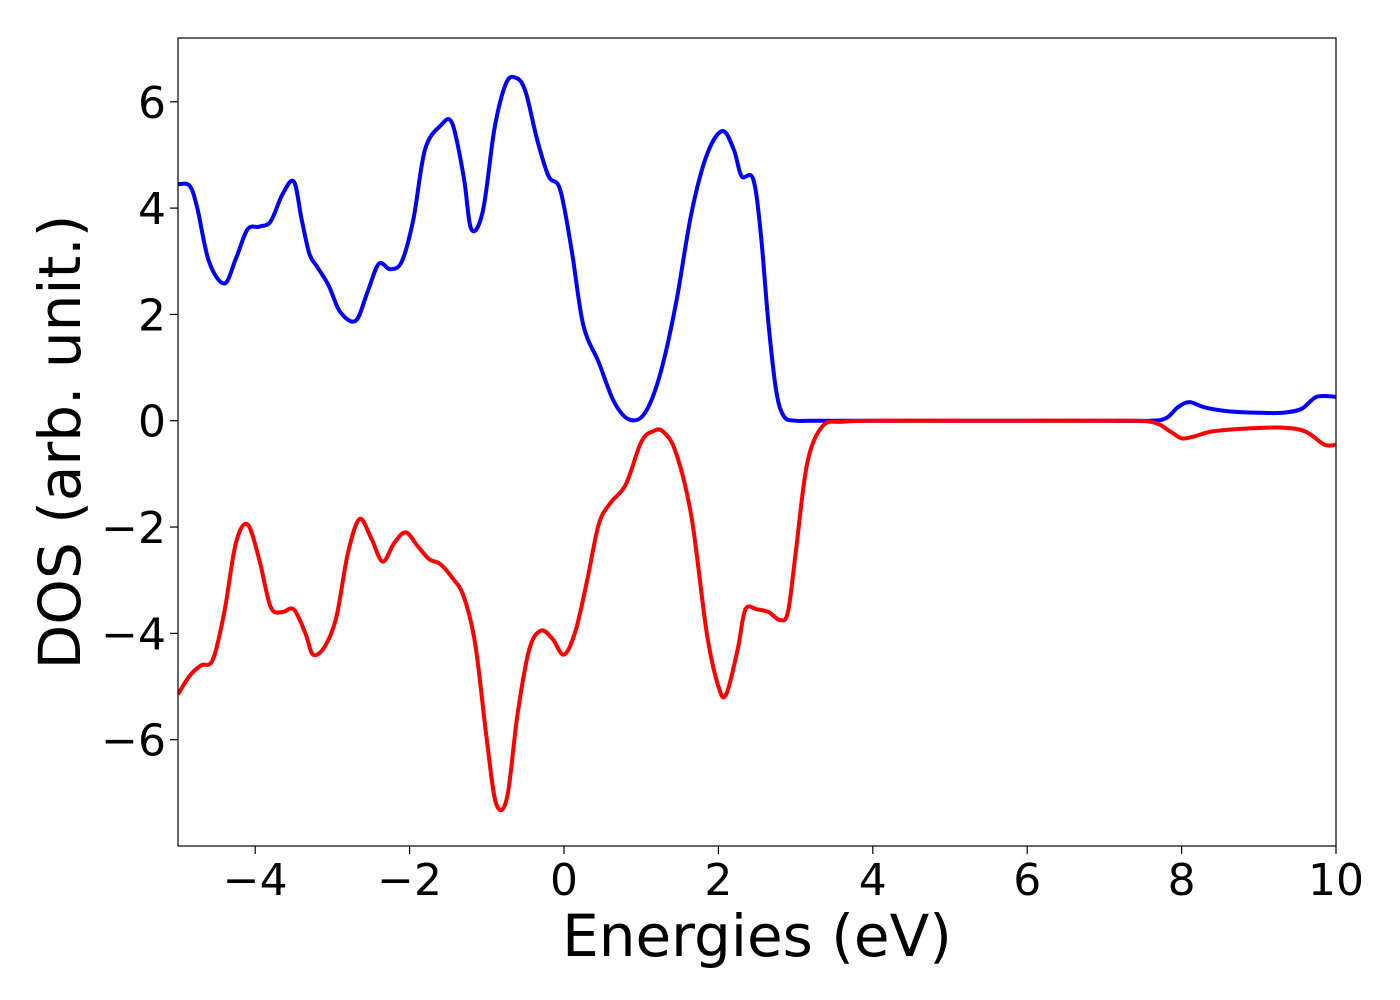 The height and width of the screenshot is (1000, 1400). Describe the element at coordinates (409, 880) in the screenshot. I see `x-tick-label: −2` at that location.